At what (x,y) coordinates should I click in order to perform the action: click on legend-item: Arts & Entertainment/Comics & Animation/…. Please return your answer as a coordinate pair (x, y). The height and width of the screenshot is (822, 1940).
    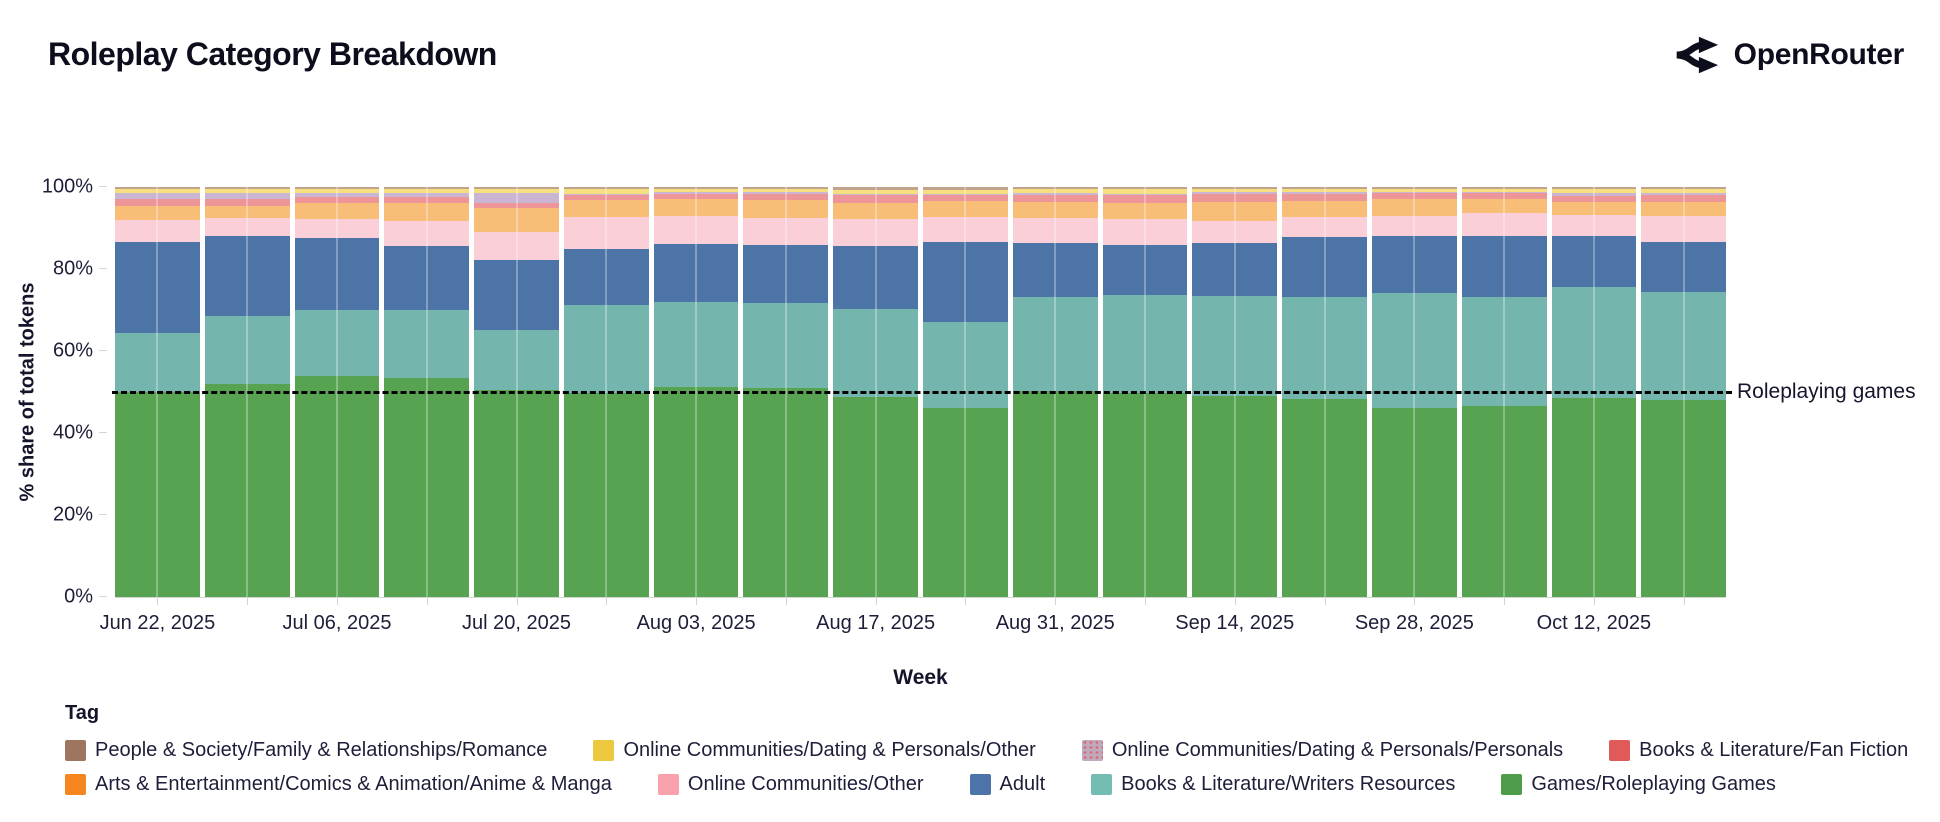
    Looking at the image, I should click on (338, 784).